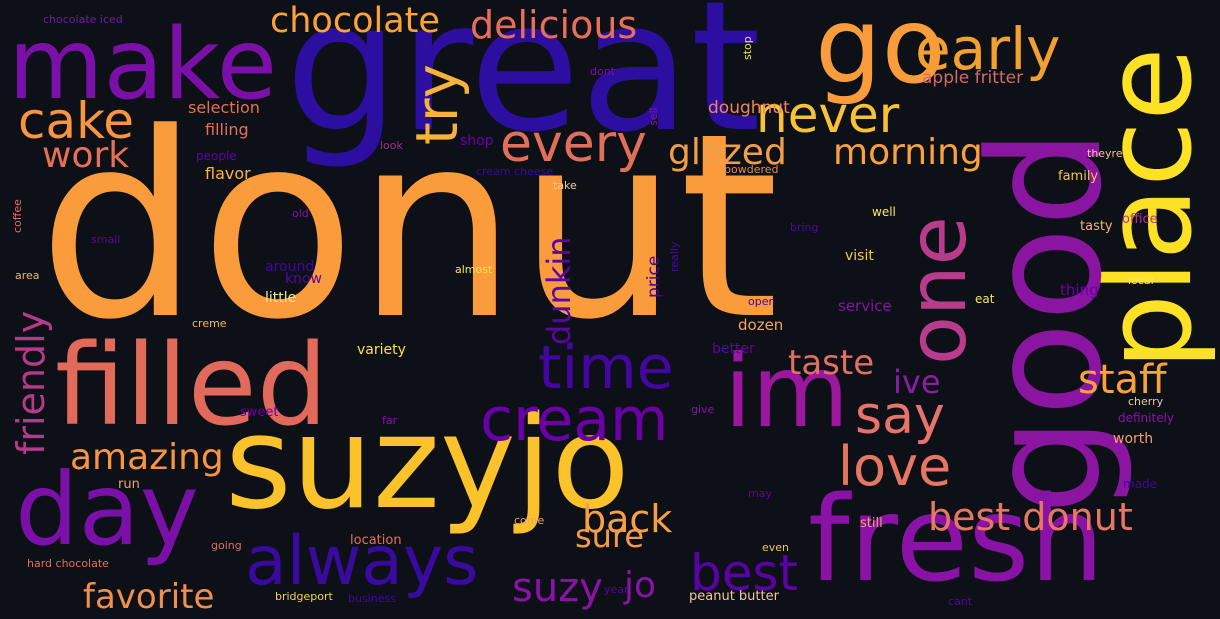 The width and height of the screenshot is (1220, 619). Describe the element at coordinates (973, 78) in the screenshot. I see `word-apple-fritter: apple fritter` at that location.